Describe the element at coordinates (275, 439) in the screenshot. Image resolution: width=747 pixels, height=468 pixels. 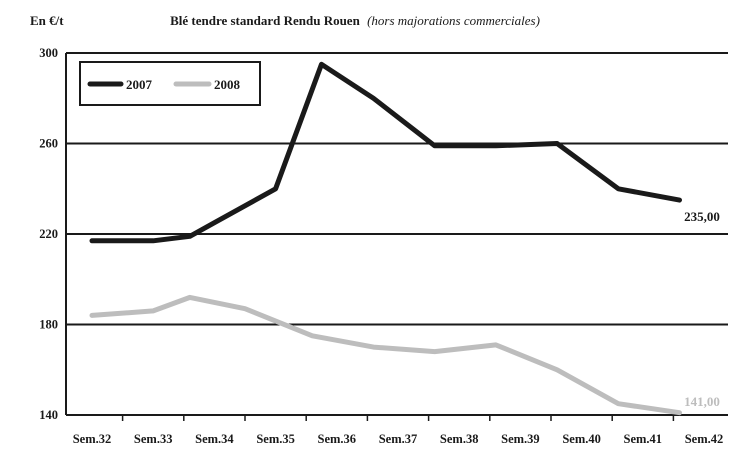
I see `x-tick-label: Sem.35` at that location.